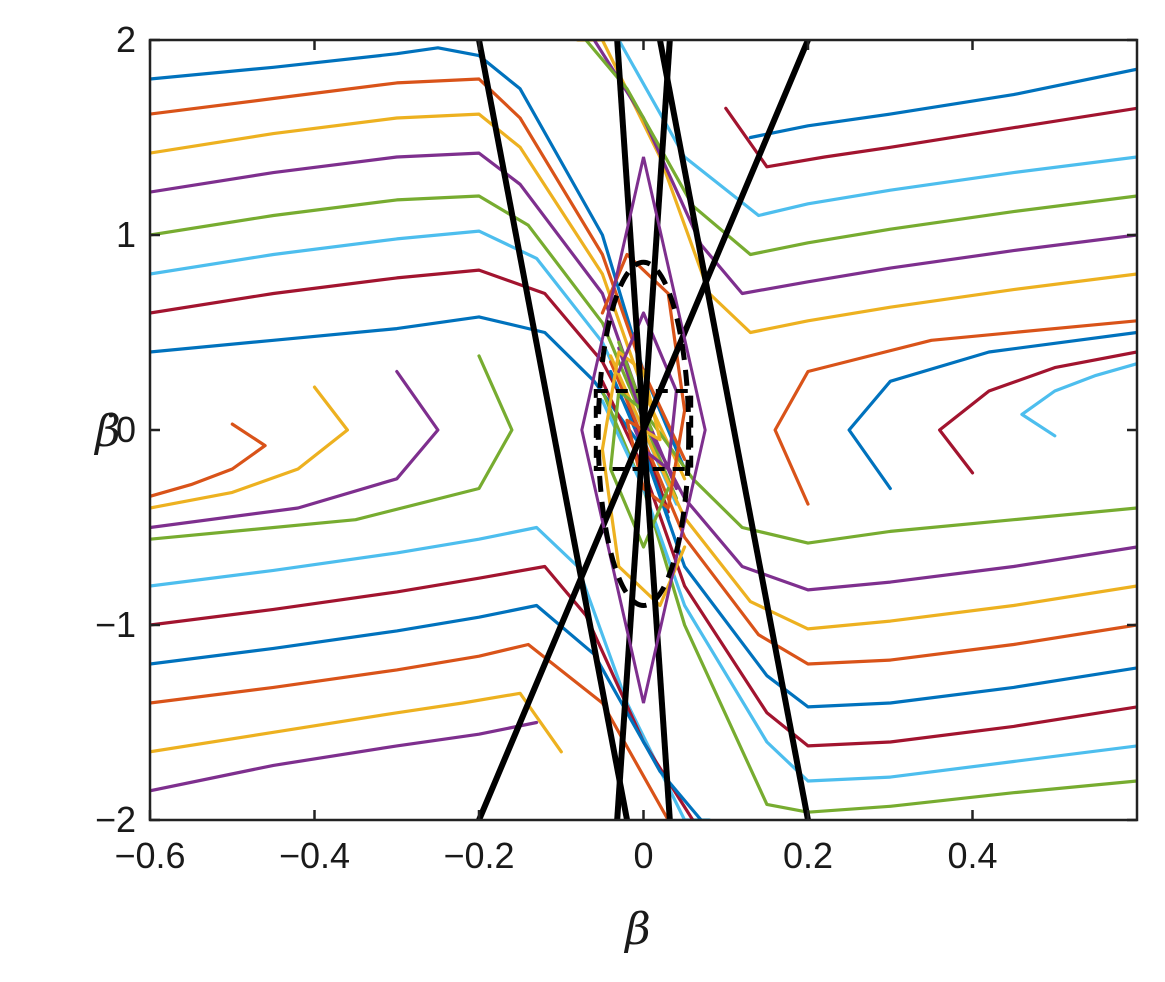 This screenshot has height=982, width=1165. I want to click on x-tick-label: −0.6, so click(149, 855).